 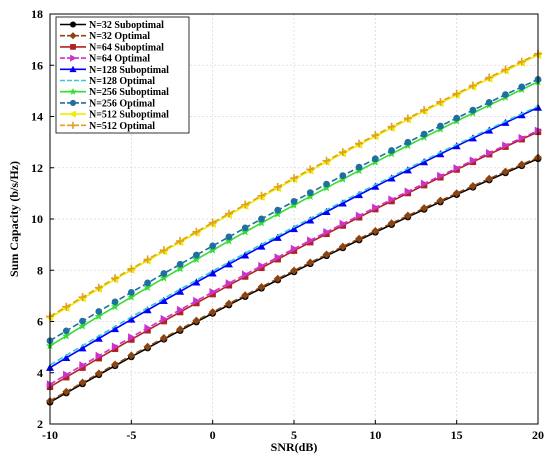 What do you see at coordinates (129, 70) in the screenshot?
I see `legend-label: N=128 Suboptimal` at bounding box center [129, 70].